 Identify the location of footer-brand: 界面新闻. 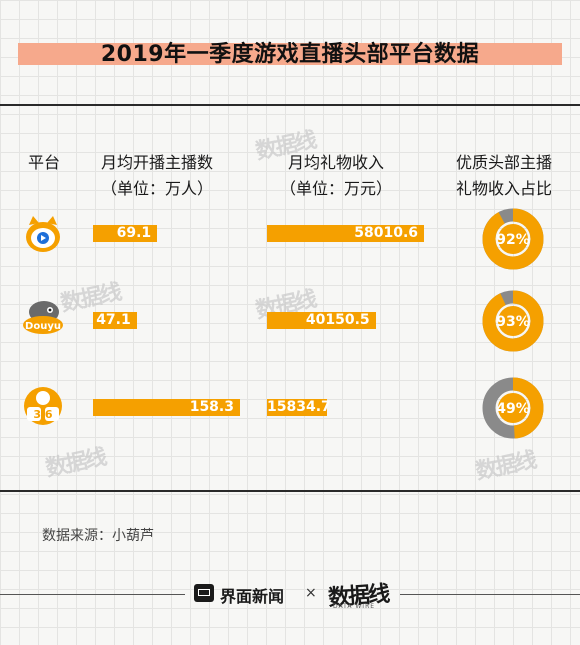
(252, 596).